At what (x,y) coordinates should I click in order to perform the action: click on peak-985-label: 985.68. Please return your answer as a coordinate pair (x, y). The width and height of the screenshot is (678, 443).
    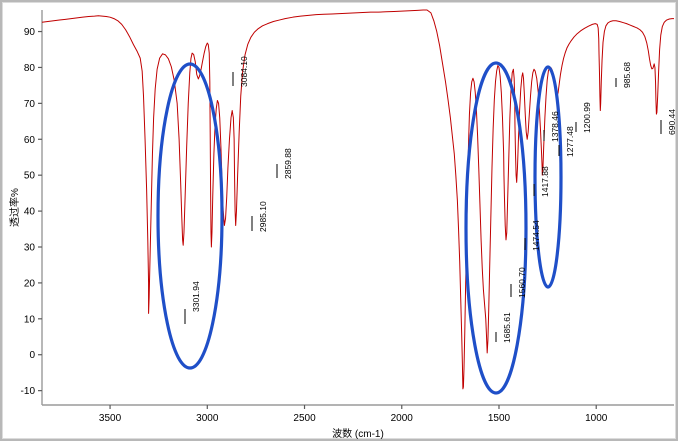
    Looking at the image, I should click on (627, 75).